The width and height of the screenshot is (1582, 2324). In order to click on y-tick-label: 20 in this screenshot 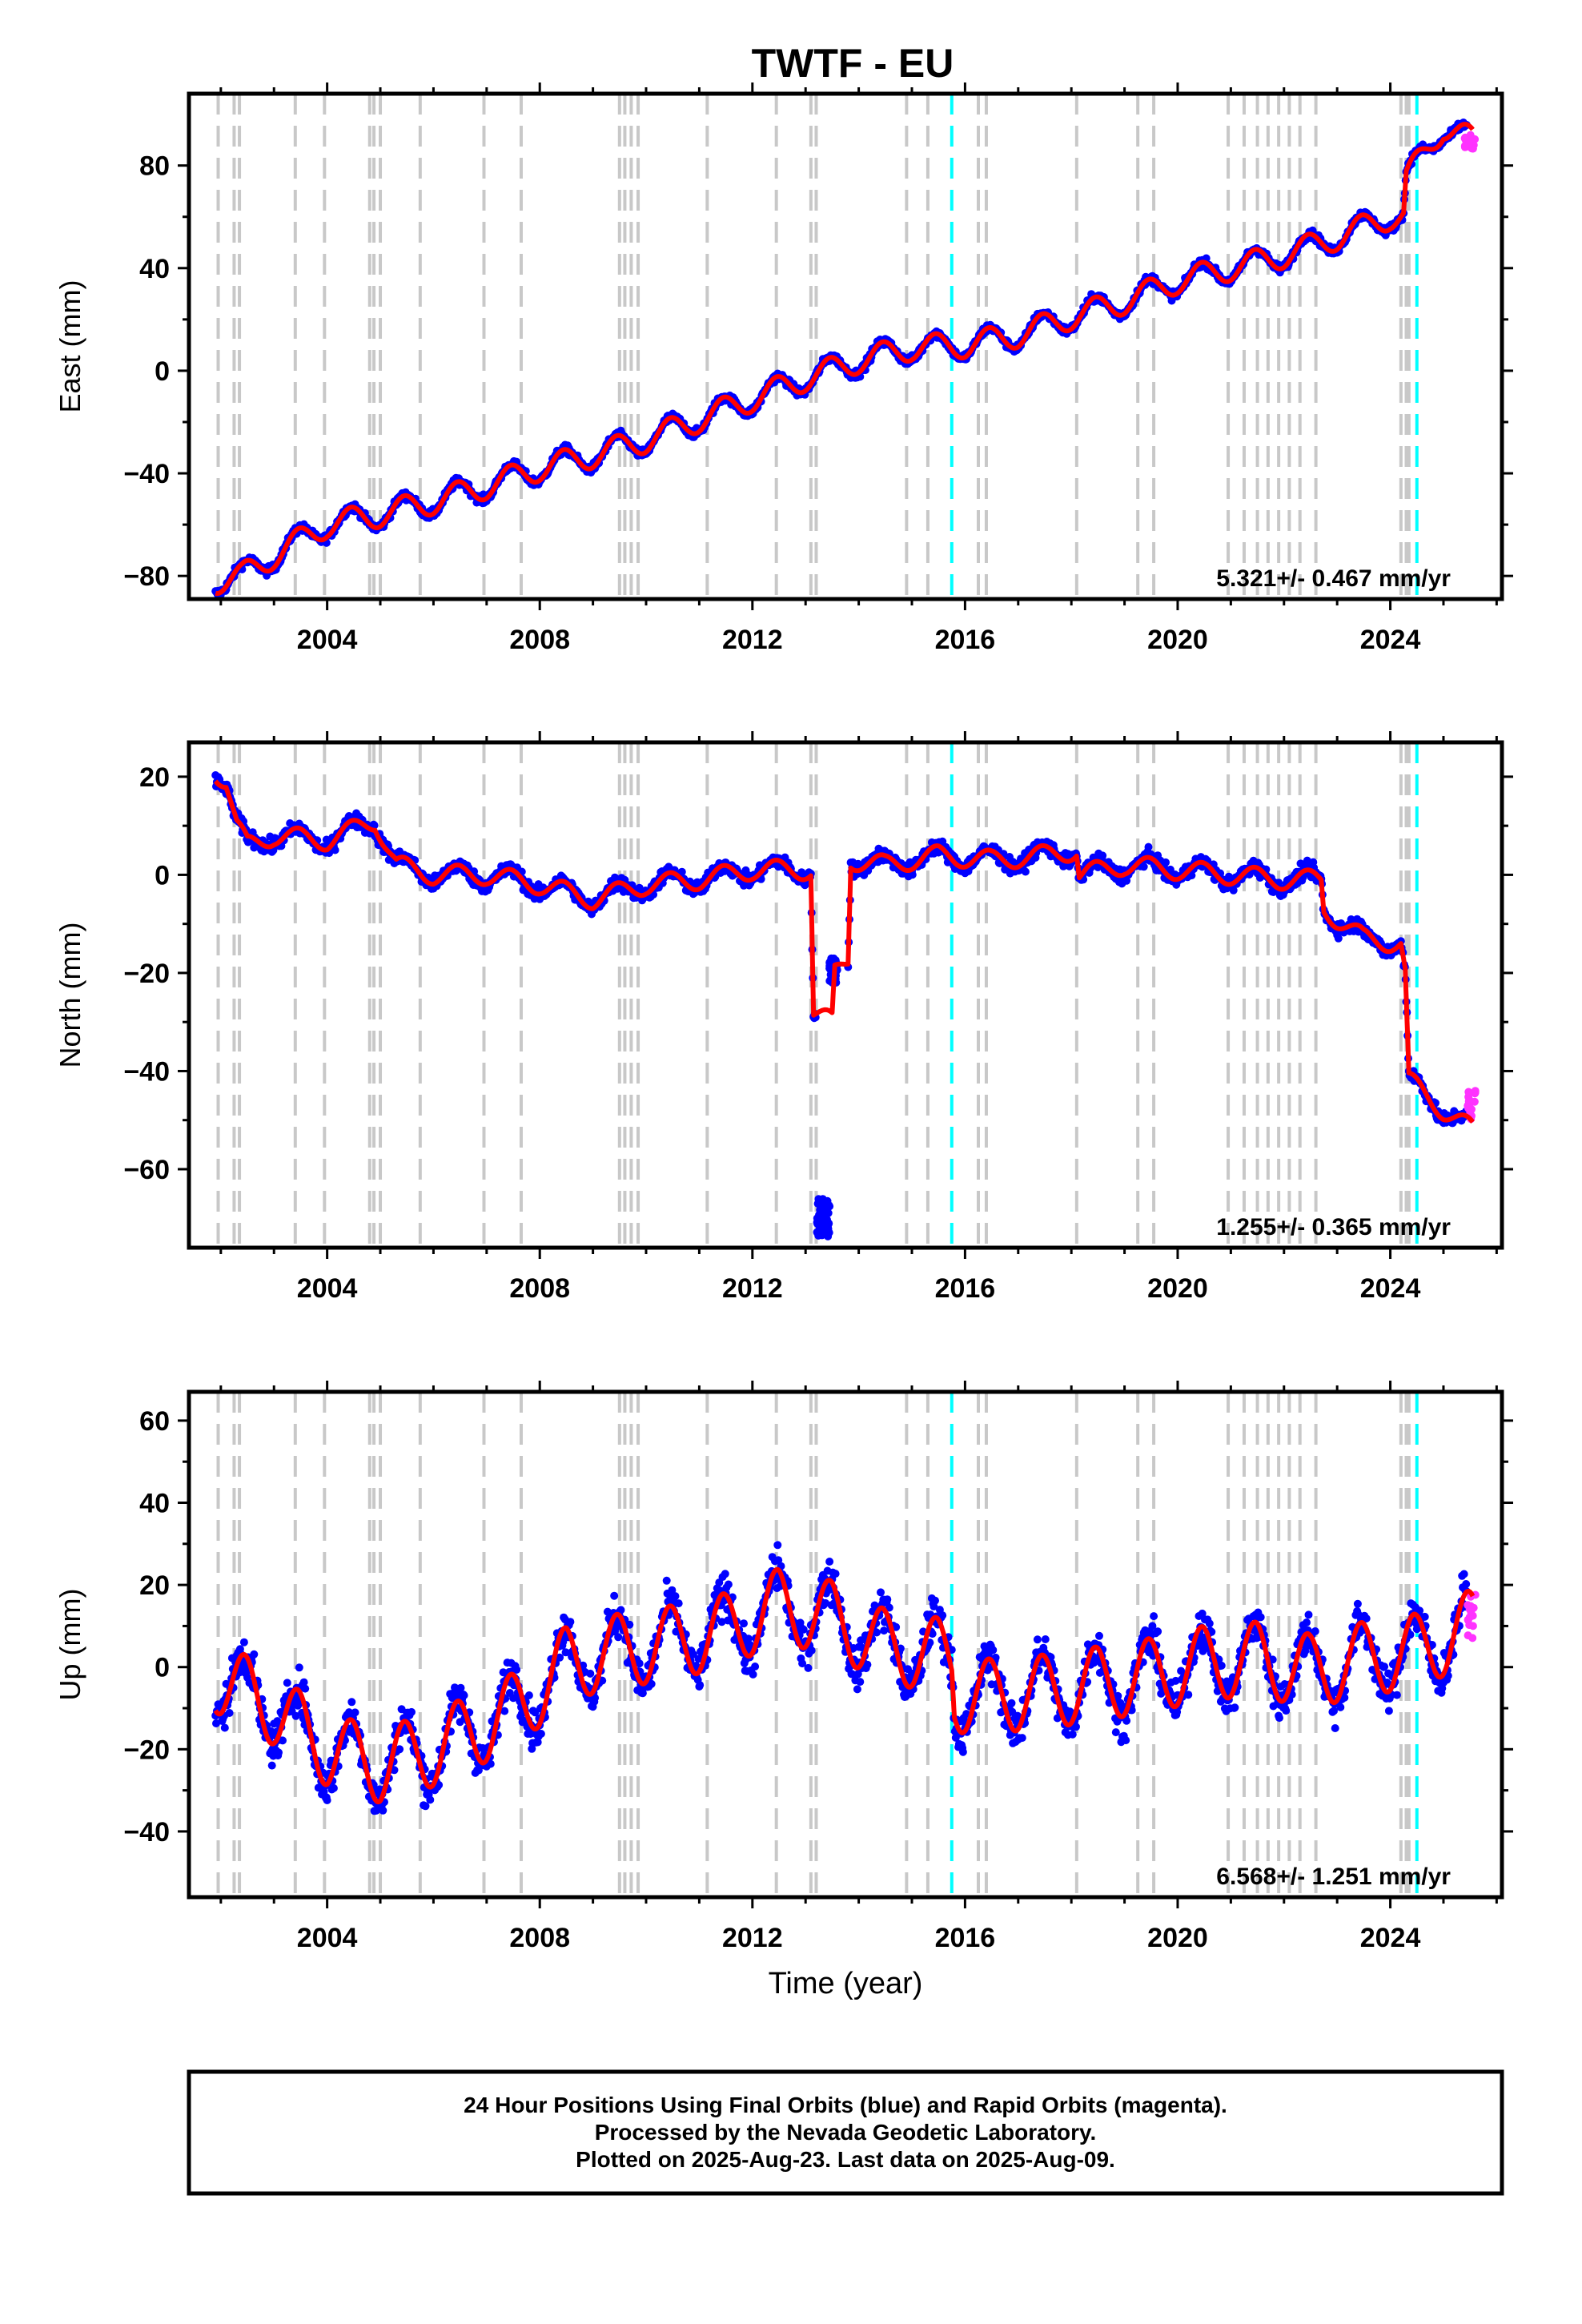, I will do `click(154, 777)`.